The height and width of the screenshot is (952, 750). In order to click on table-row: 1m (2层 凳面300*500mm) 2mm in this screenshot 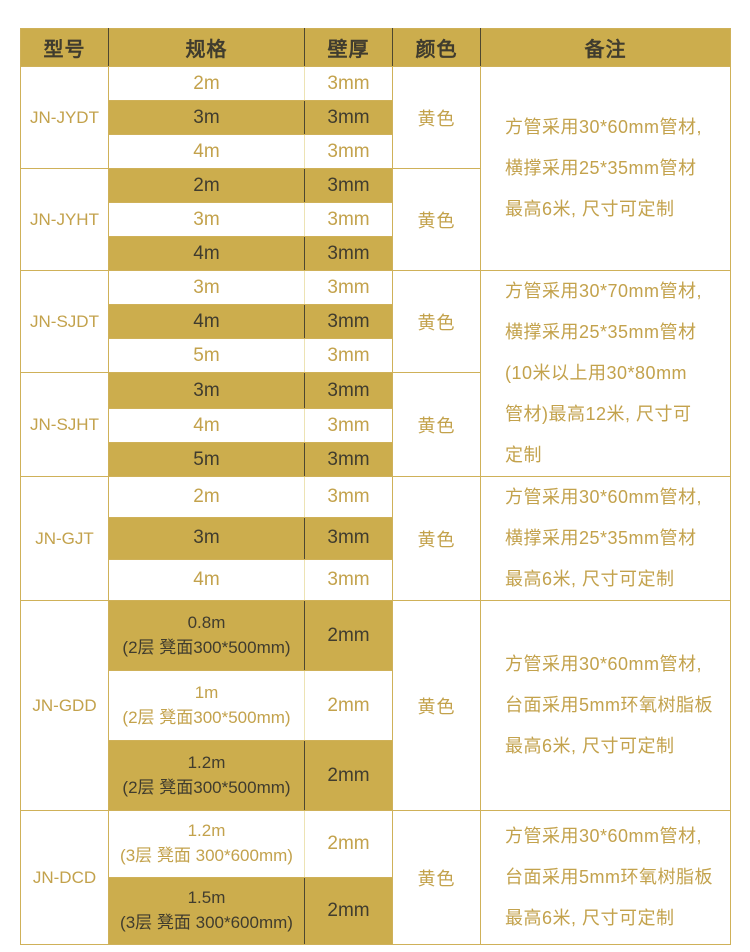, I will do `click(376, 705)`.